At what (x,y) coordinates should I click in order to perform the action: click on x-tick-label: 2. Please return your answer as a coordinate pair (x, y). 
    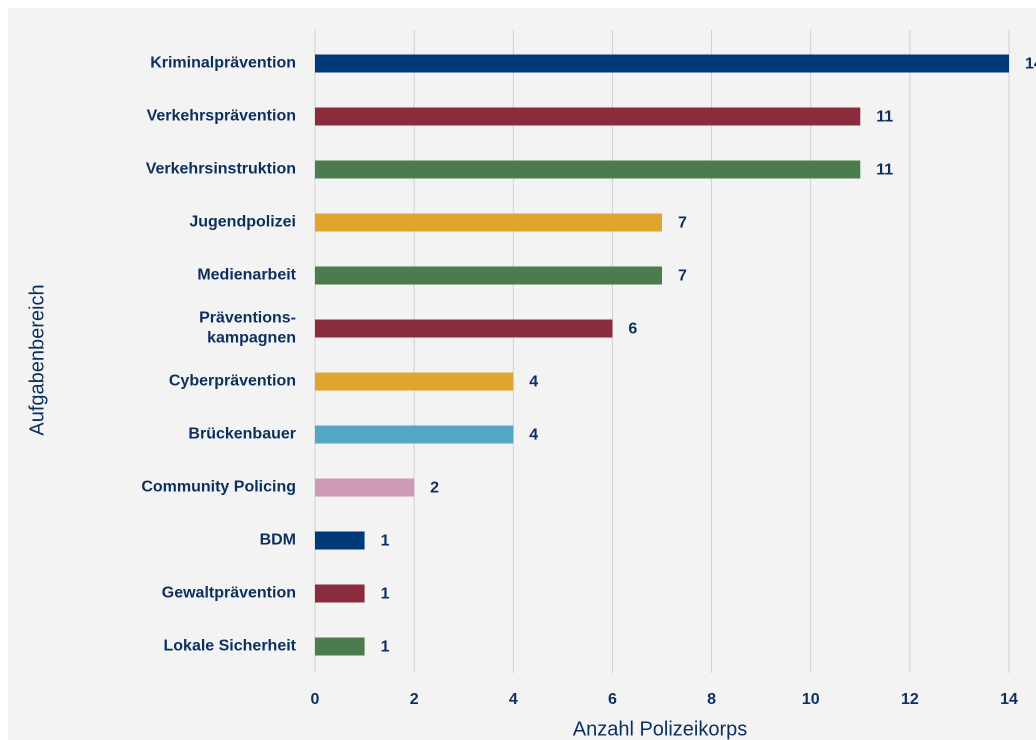
    Looking at the image, I should click on (414, 699).